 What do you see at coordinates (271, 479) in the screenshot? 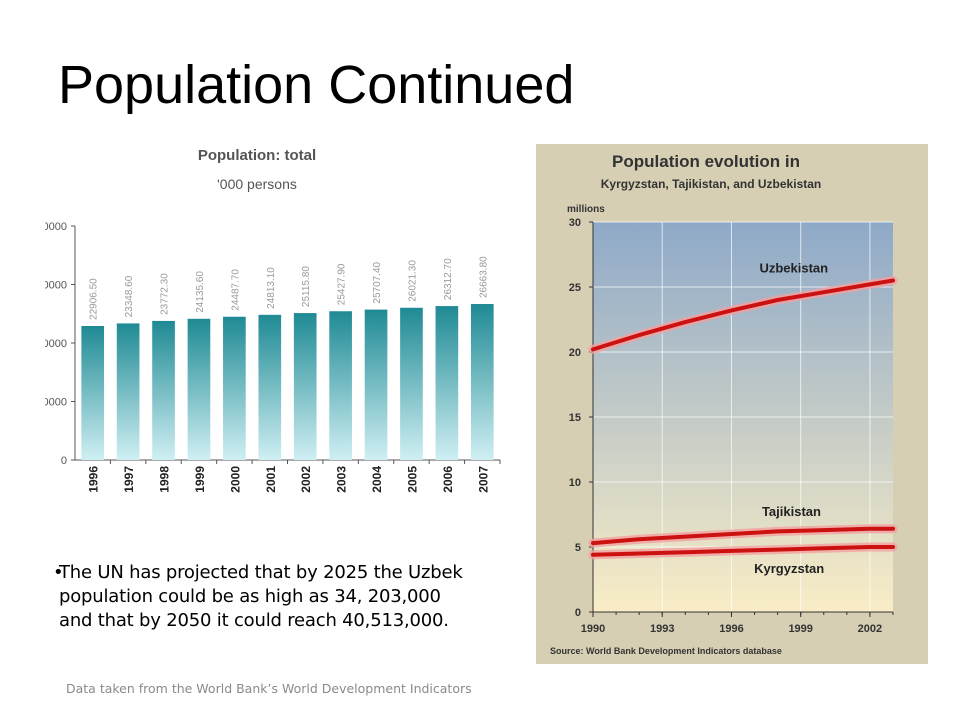
I see `bar-x-tick-label: 2001` at bounding box center [271, 479].